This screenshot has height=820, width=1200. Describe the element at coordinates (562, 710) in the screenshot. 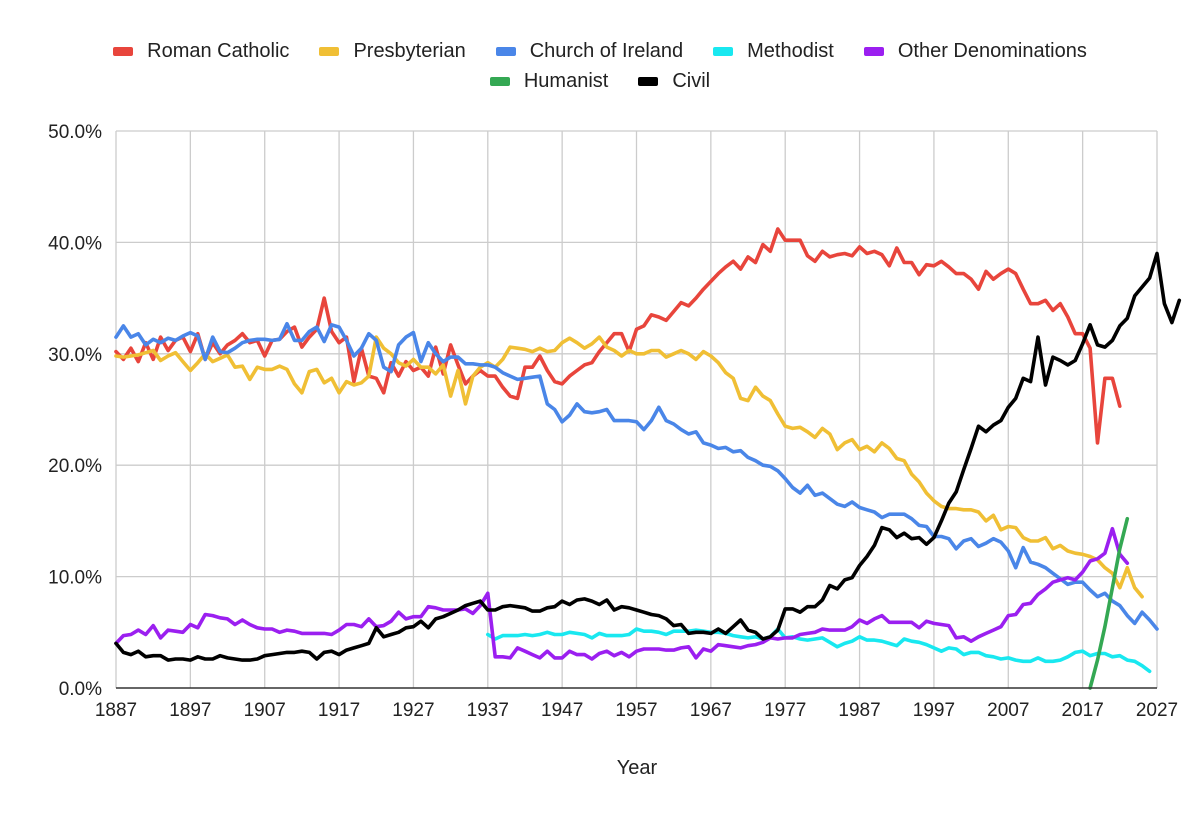

I see `x-tick-label: 1947` at that location.